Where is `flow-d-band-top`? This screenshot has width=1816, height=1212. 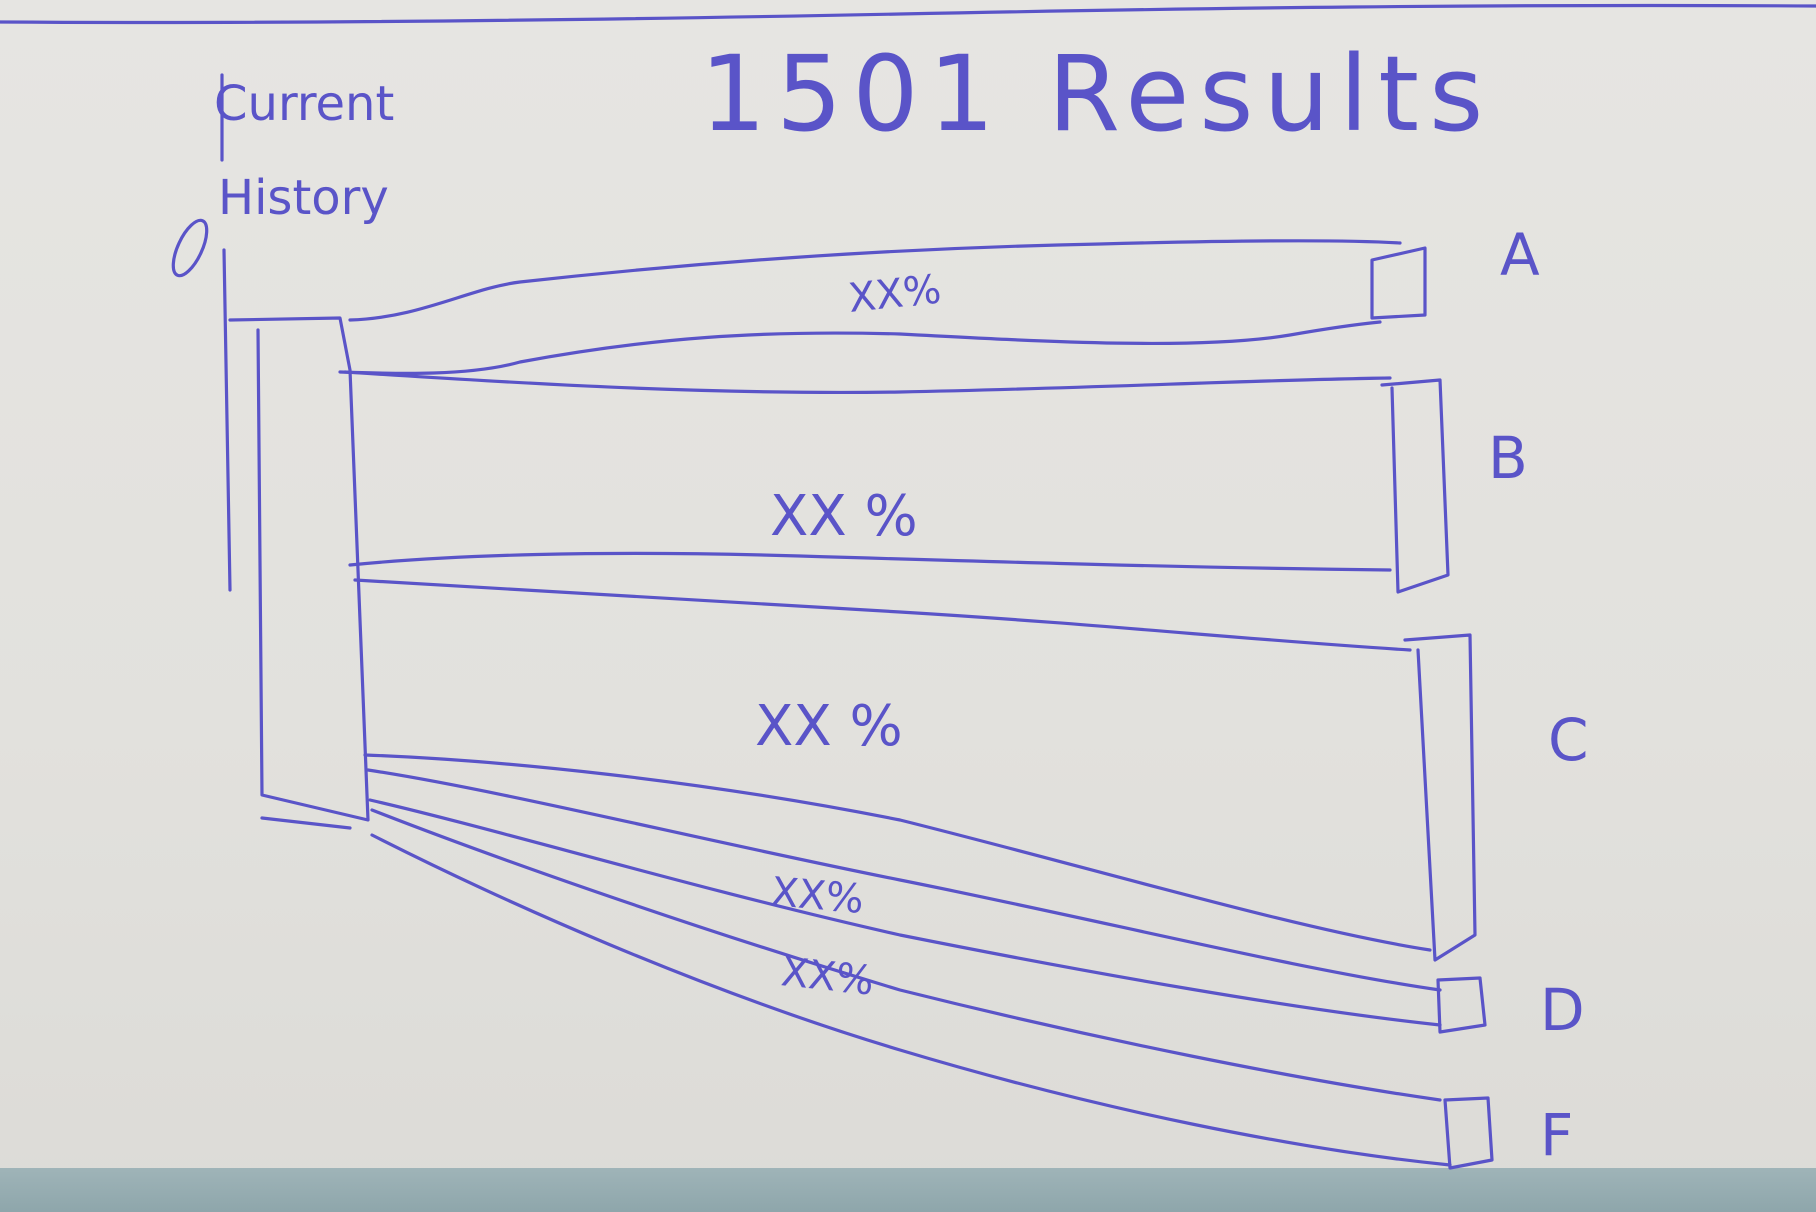
flow-d-band-top is located at coordinates (904, 880).